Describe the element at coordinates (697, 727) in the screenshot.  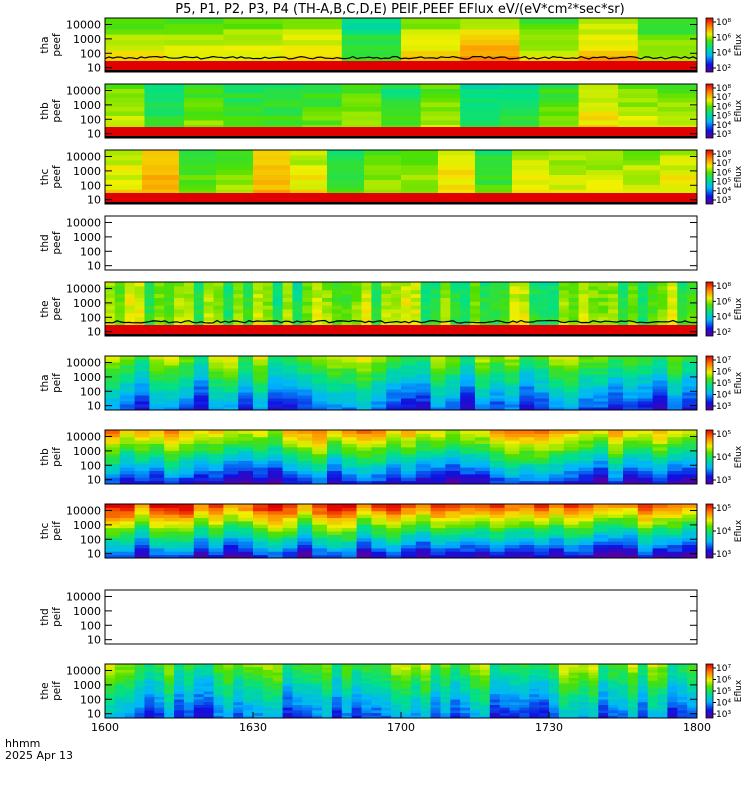
I see `x-tick-label: 1800` at that location.